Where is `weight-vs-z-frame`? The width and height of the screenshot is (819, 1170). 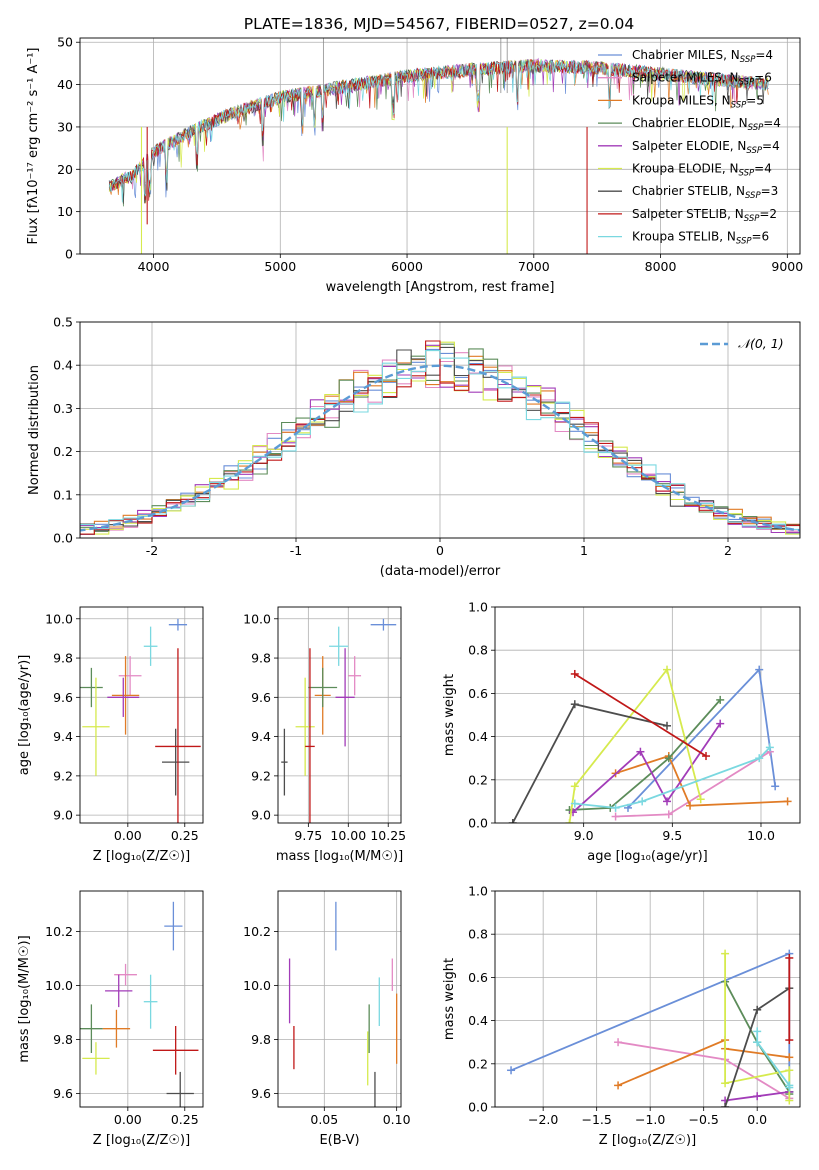 weight-vs-z-frame is located at coordinates (647, 999).